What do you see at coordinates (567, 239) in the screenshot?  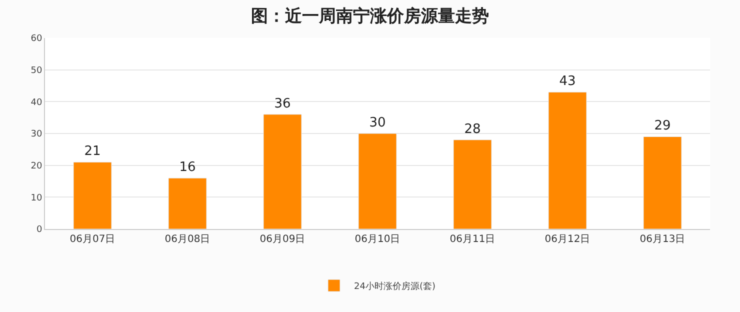 I see `x-tick-label: 06月12日` at bounding box center [567, 239].